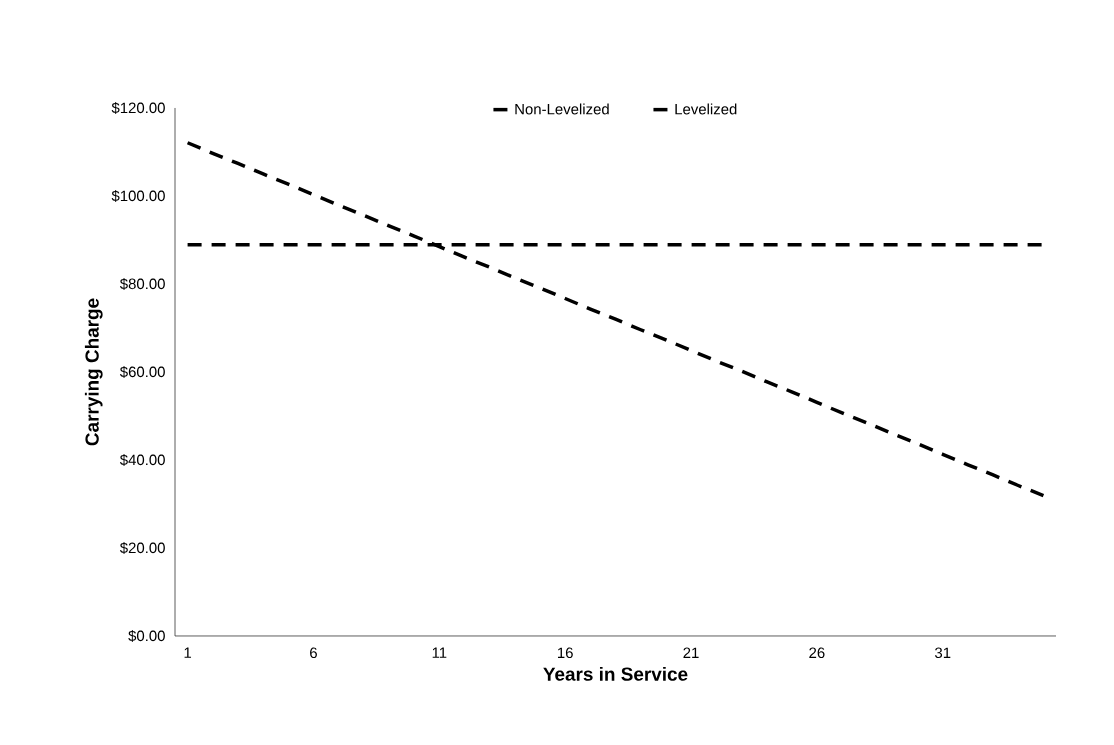  I want to click on y-axis-title: Carrying Charge, so click(93, 372).